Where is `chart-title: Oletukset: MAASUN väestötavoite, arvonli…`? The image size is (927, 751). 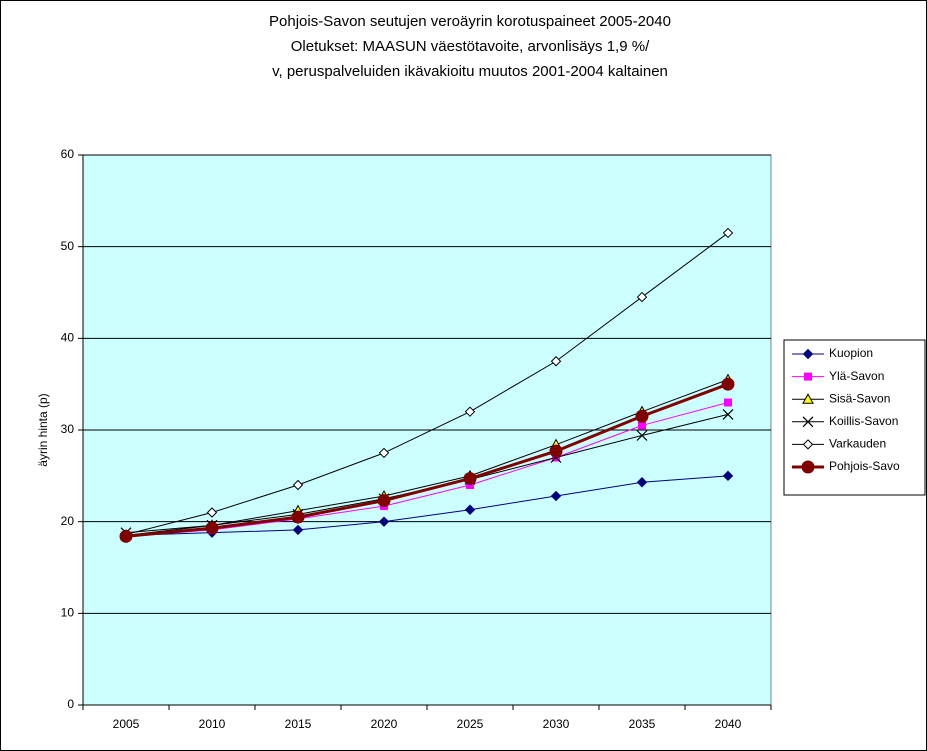 chart-title: Oletukset: MAASUN väestötavoite, arvonli… is located at coordinates (470, 46).